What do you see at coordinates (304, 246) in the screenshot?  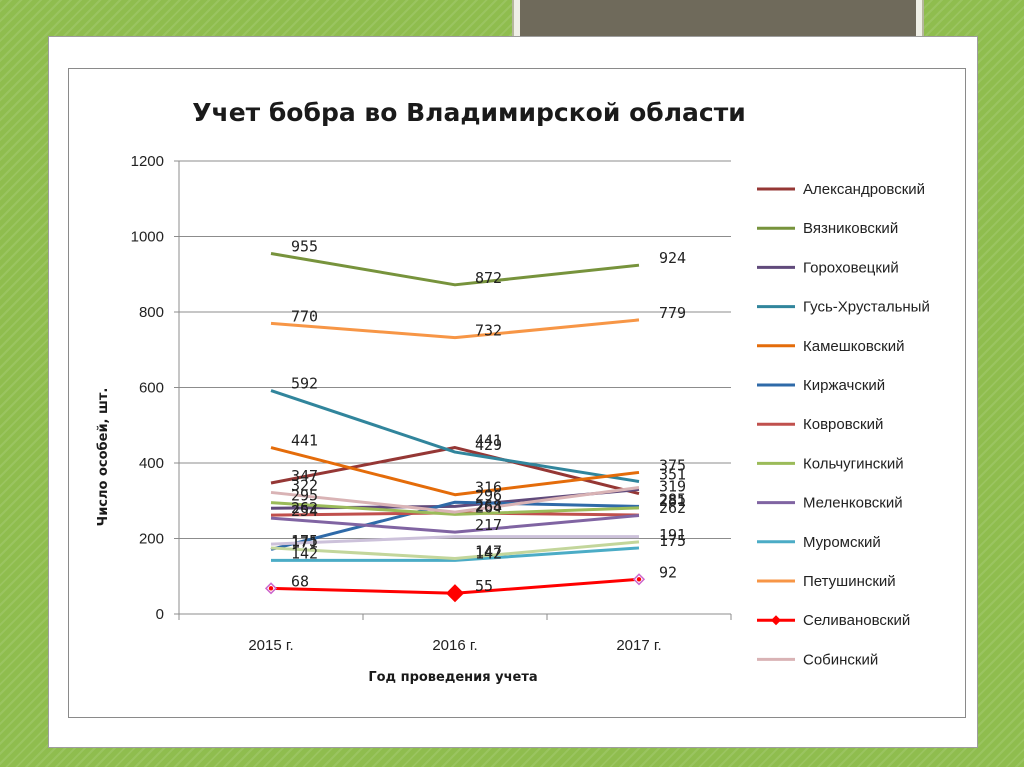 I see `data-label: 955` at bounding box center [304, 246].